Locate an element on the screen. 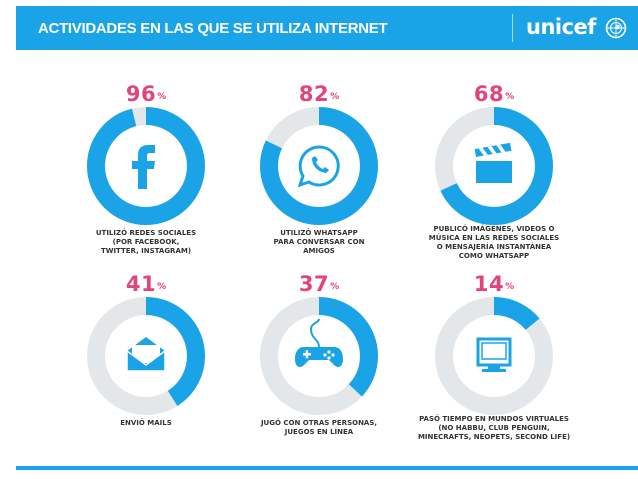  unicef-emblem-icon is located at coordinates (616, 28).